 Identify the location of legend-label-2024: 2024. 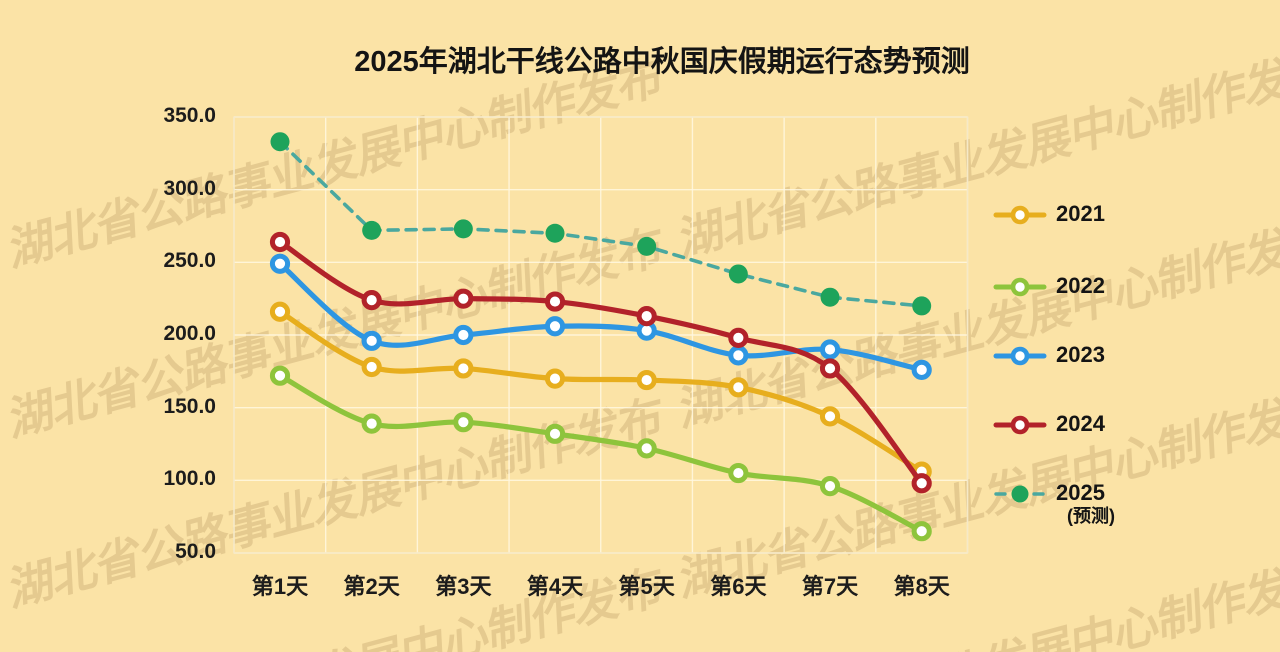
(1080, 423).